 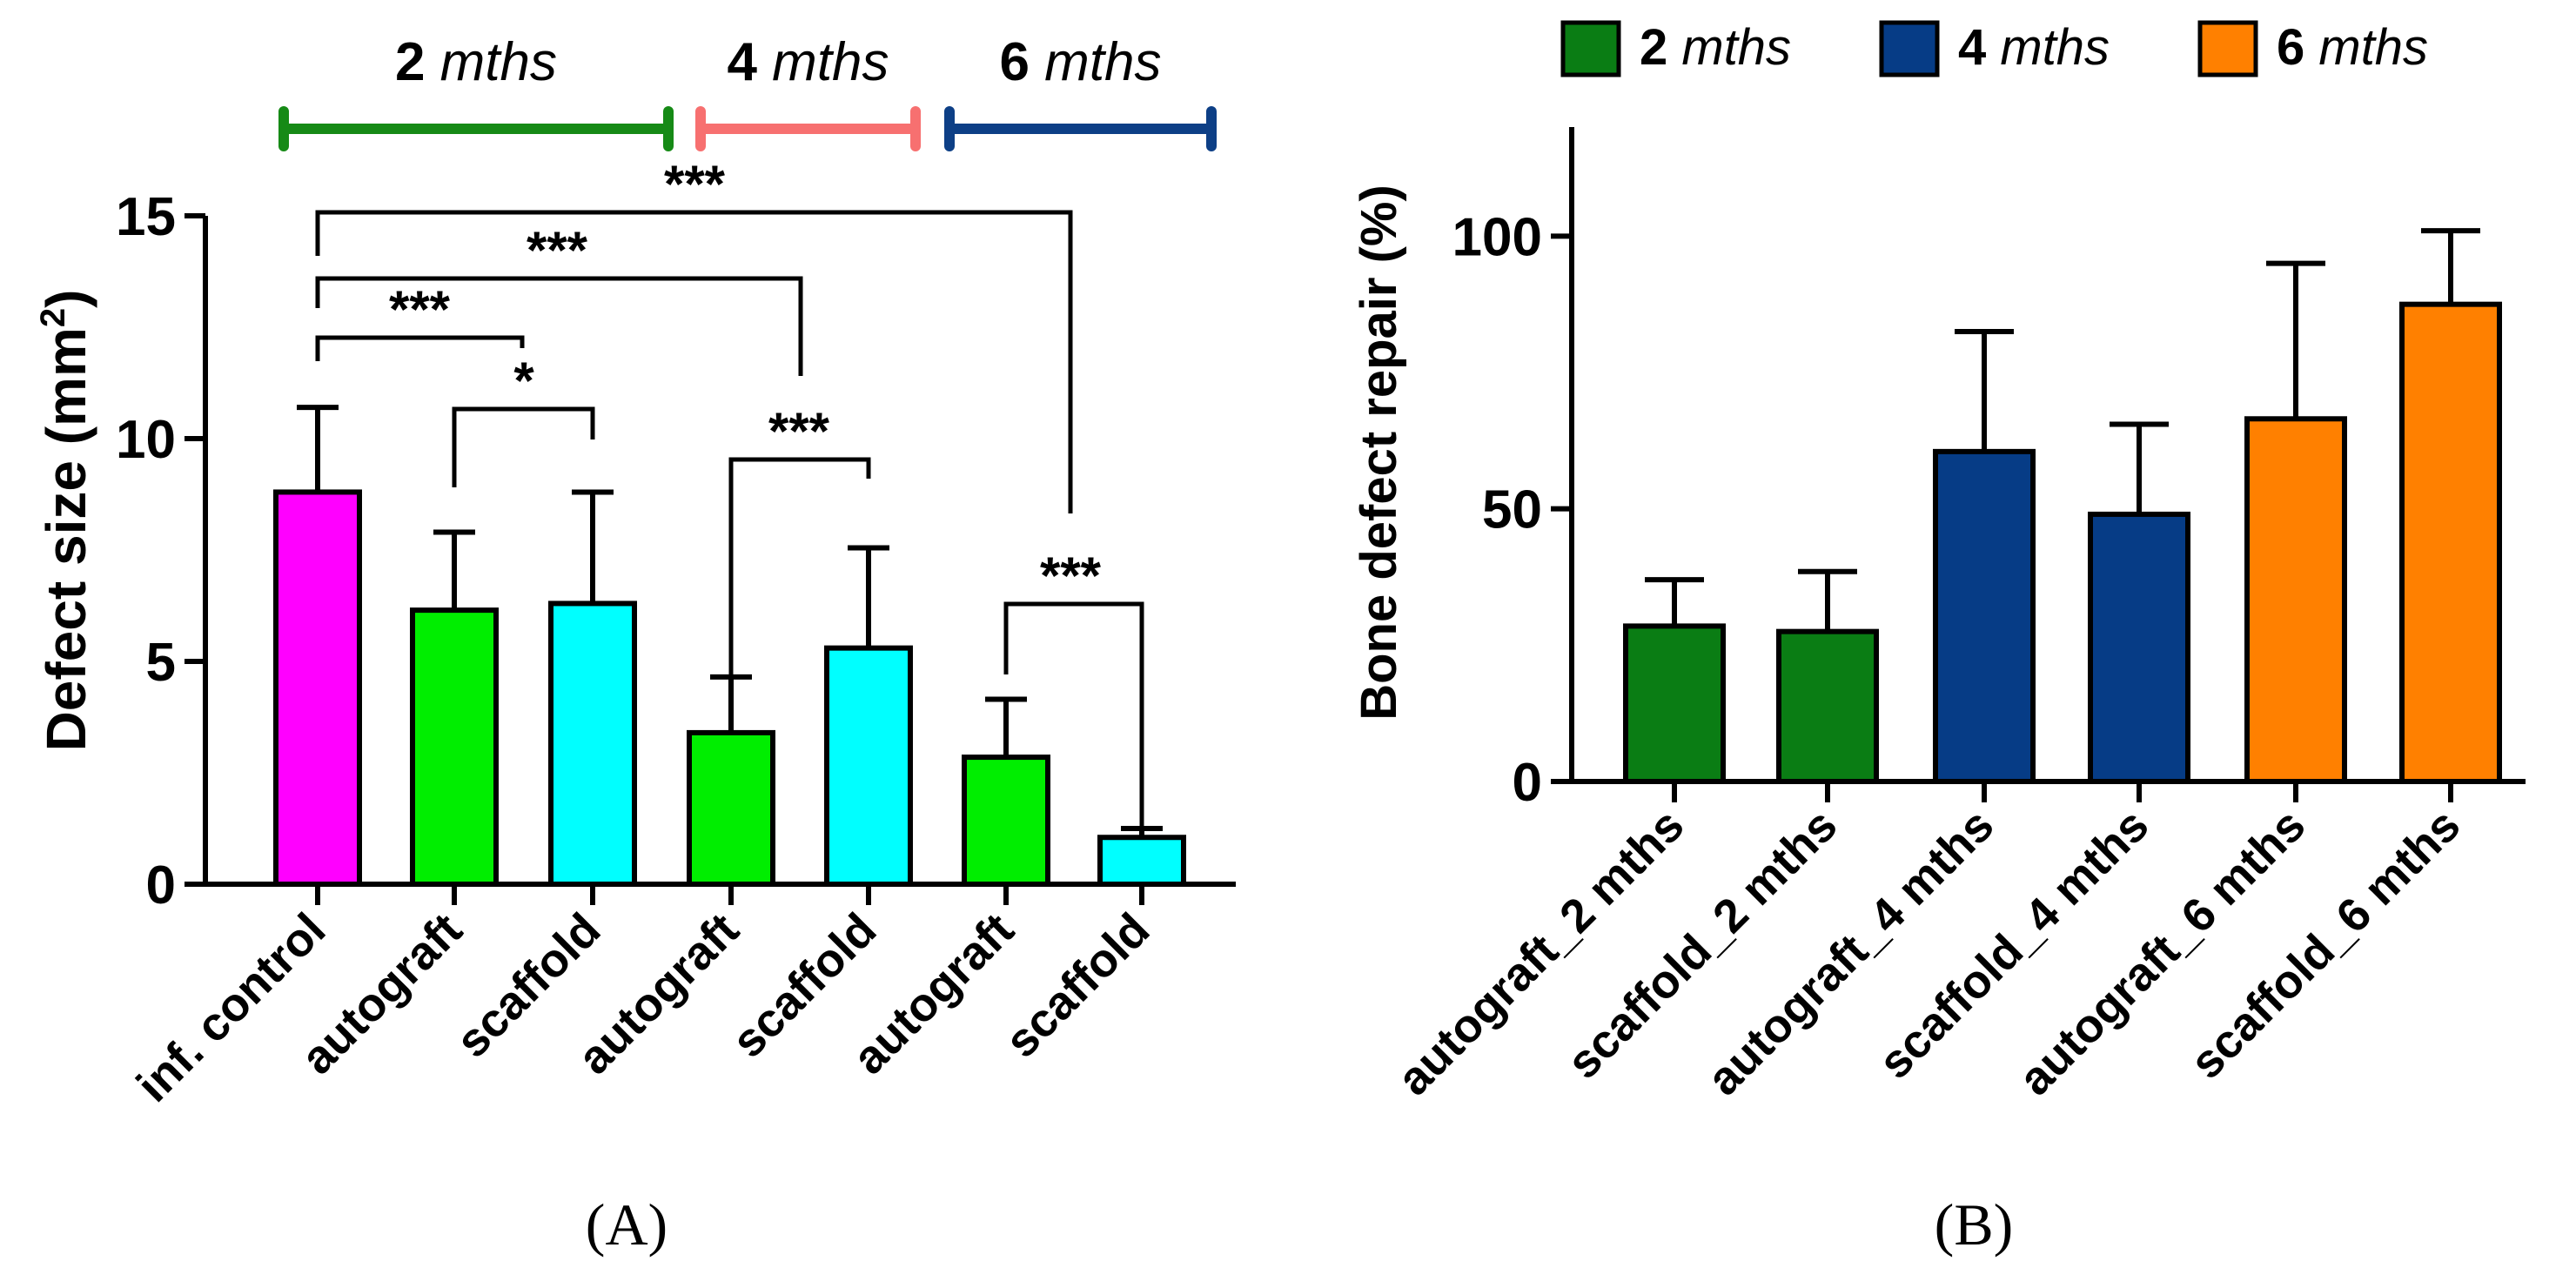 I want to click on legend-label: 4 mths, so click(x=2034, y=47).